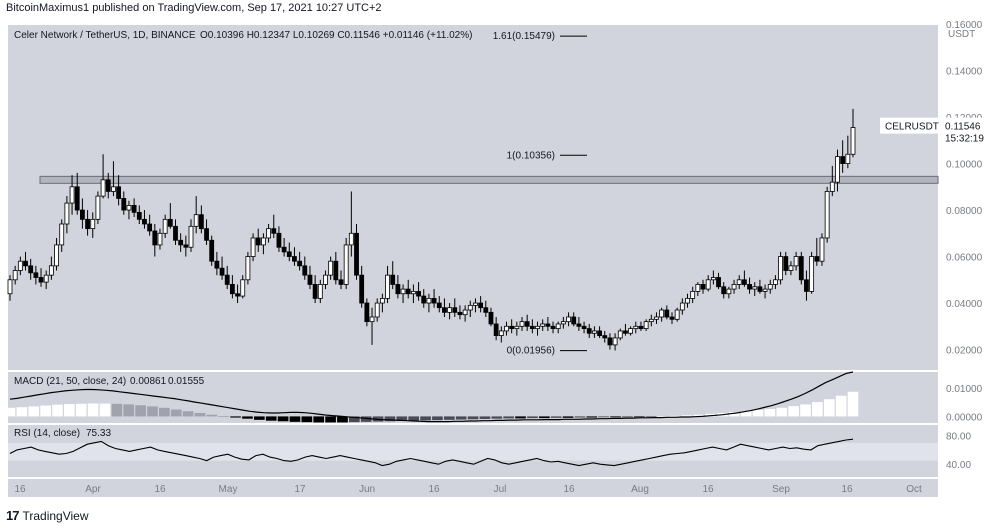 Image resolution: width=1000 pixels, height=530 pixels. What do you see at coordinates (964, 139) in the screenshot?
I see `countdown-label: 15:32:19` at bounding box center [964, 139].